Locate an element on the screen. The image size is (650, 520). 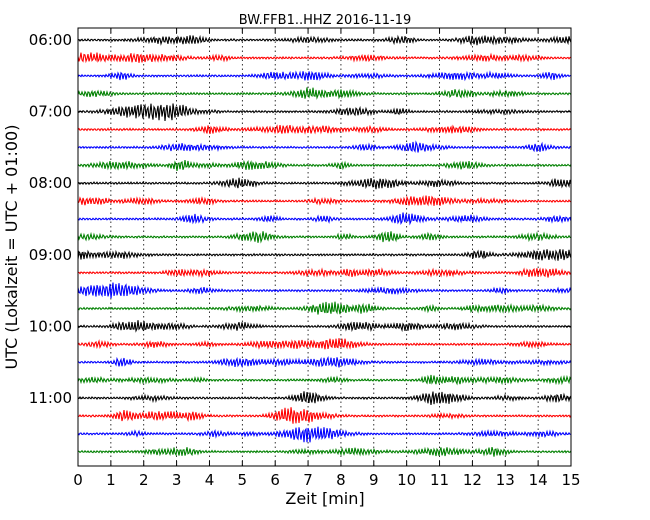
y-tick-label: 09:00 is located at coordinates (50, 255).